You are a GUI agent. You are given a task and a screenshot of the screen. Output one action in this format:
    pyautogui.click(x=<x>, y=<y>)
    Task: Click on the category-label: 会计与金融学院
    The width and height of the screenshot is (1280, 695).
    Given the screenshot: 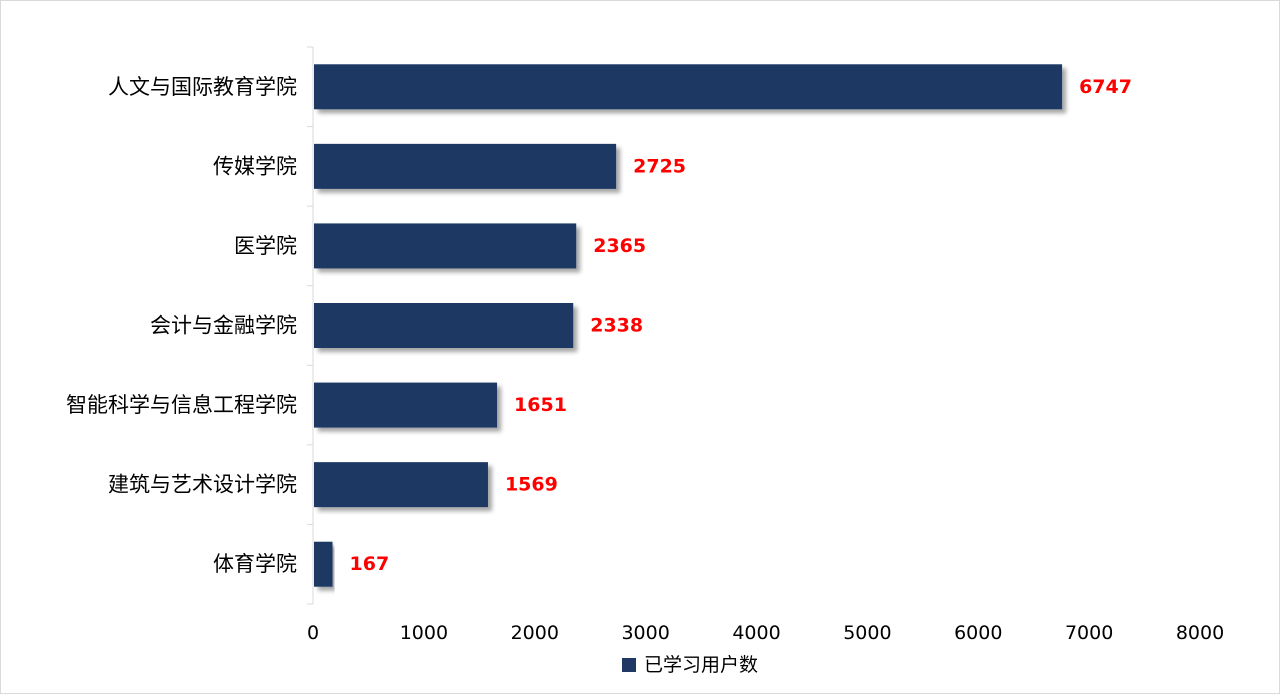 What is the action you would take?
    pyautogui.click(x=223, y=326)
    